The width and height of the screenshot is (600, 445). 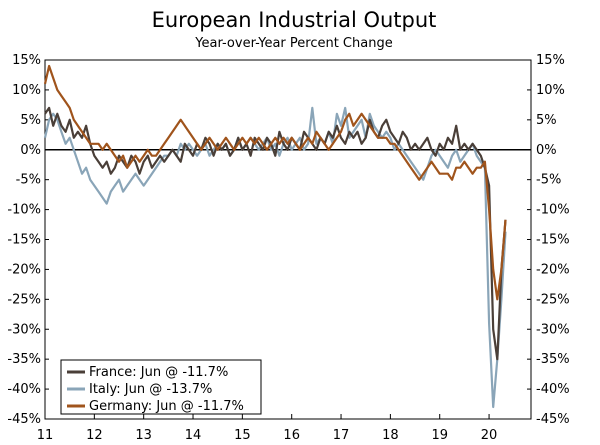 I want to click on y-tick-label-right: 15%, so click(x=550, y=60).